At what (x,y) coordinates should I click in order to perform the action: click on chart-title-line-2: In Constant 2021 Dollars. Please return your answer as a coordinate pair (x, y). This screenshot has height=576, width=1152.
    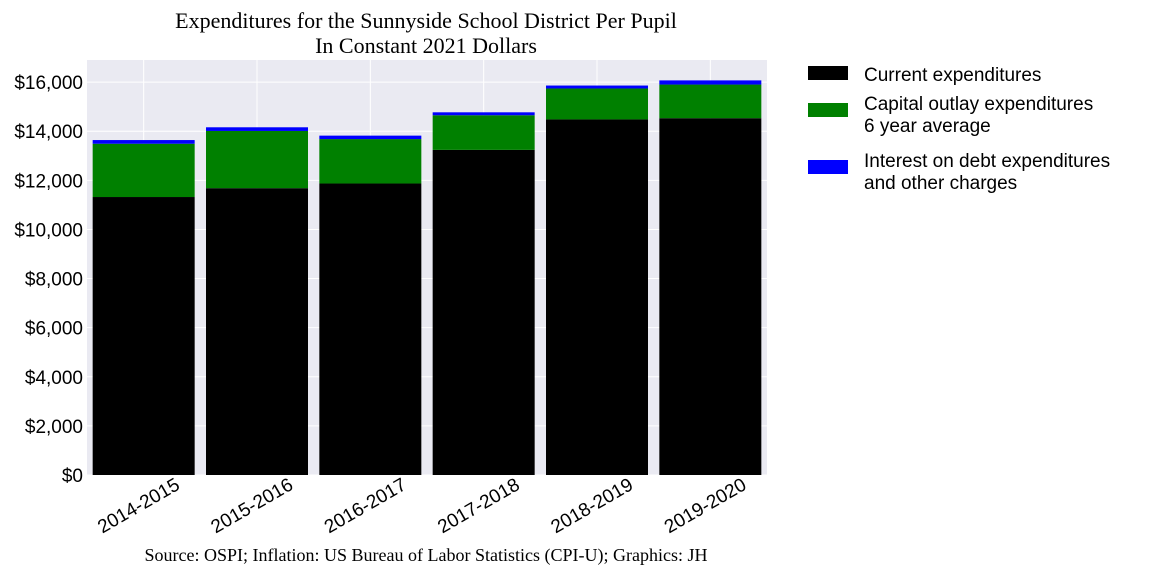
    Looking at the image, I should click on (426, 45).